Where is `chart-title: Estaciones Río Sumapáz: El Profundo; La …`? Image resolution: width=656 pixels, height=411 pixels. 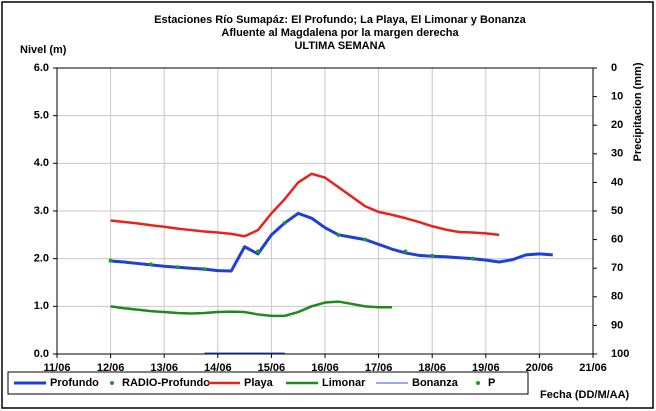 chart-title: Estaciones Río Sumapáz: El Profundo; La … is located at coordinates (340, 20).